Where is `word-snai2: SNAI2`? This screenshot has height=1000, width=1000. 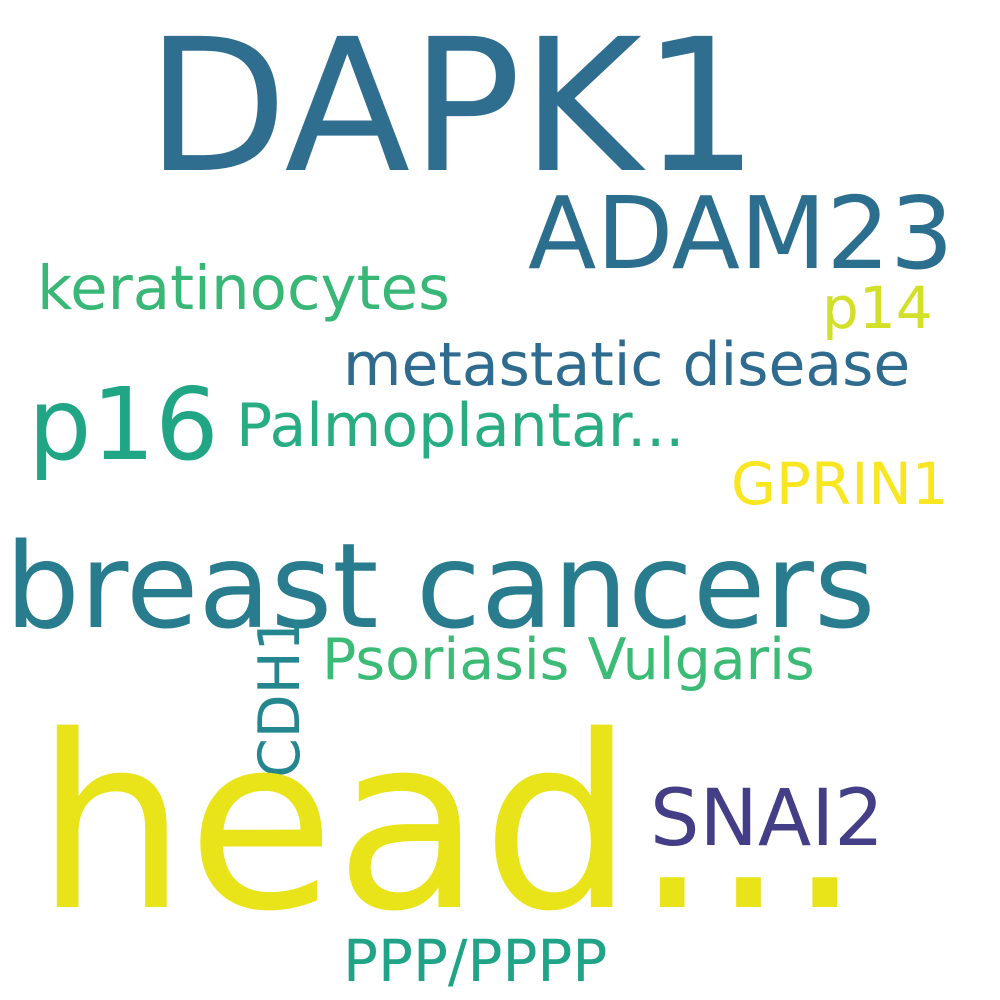
word-snai2: SNAI2 is located at coordinates (767, 819).